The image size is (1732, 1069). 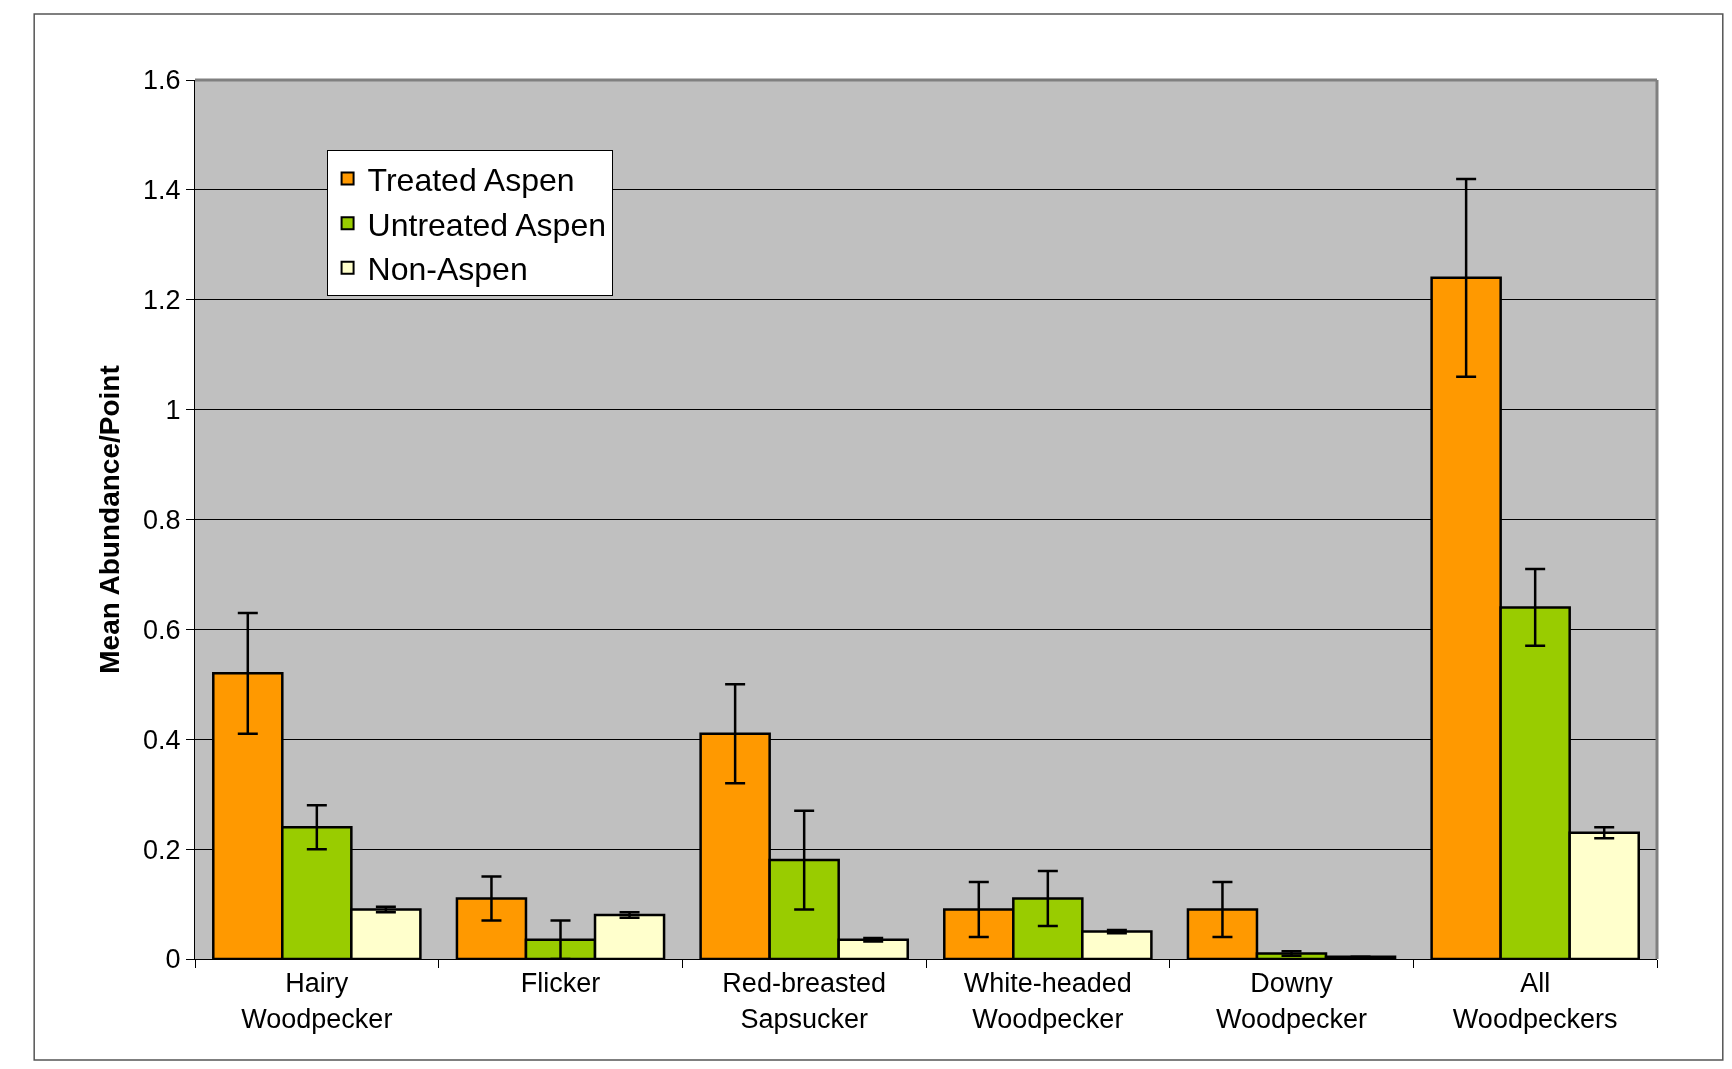 What do you see at coordinates (109, 519) in the screenshot?
I see `y-axis-title: Mean Abundance/Point` at bounding box center [109, 519].